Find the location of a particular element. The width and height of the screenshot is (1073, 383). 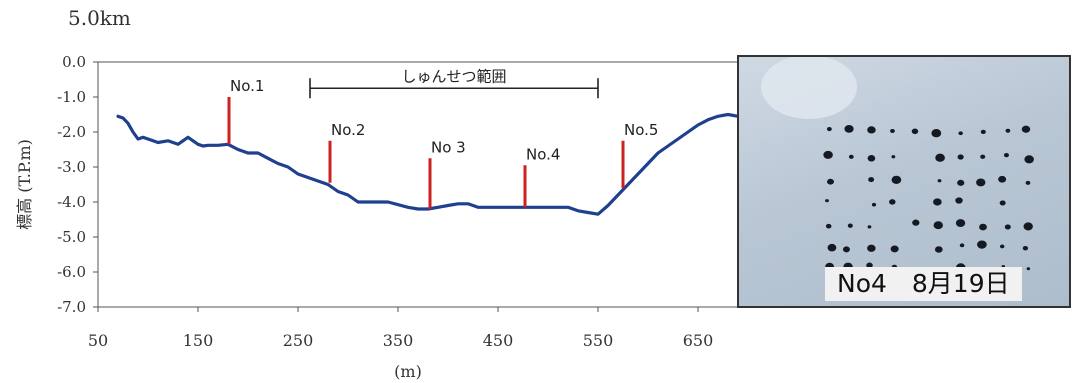

section-label: 5.0km is located at coordinates (99, 18).